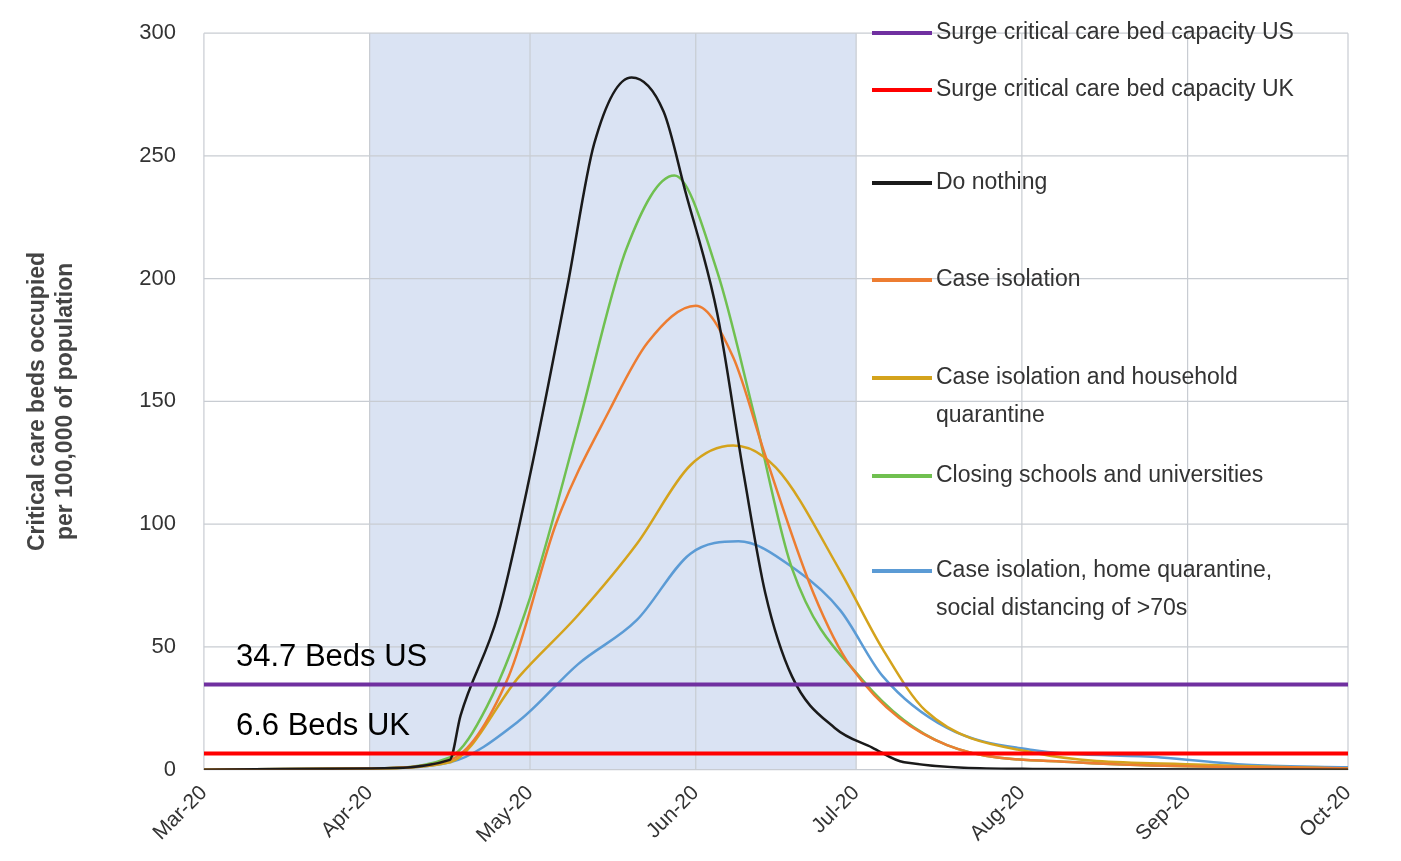 This screenshot has width=1401, height=861. Describe the element at coordinates (157, 155) in the screenshot. I see `y-tick-label: 250` at that location.